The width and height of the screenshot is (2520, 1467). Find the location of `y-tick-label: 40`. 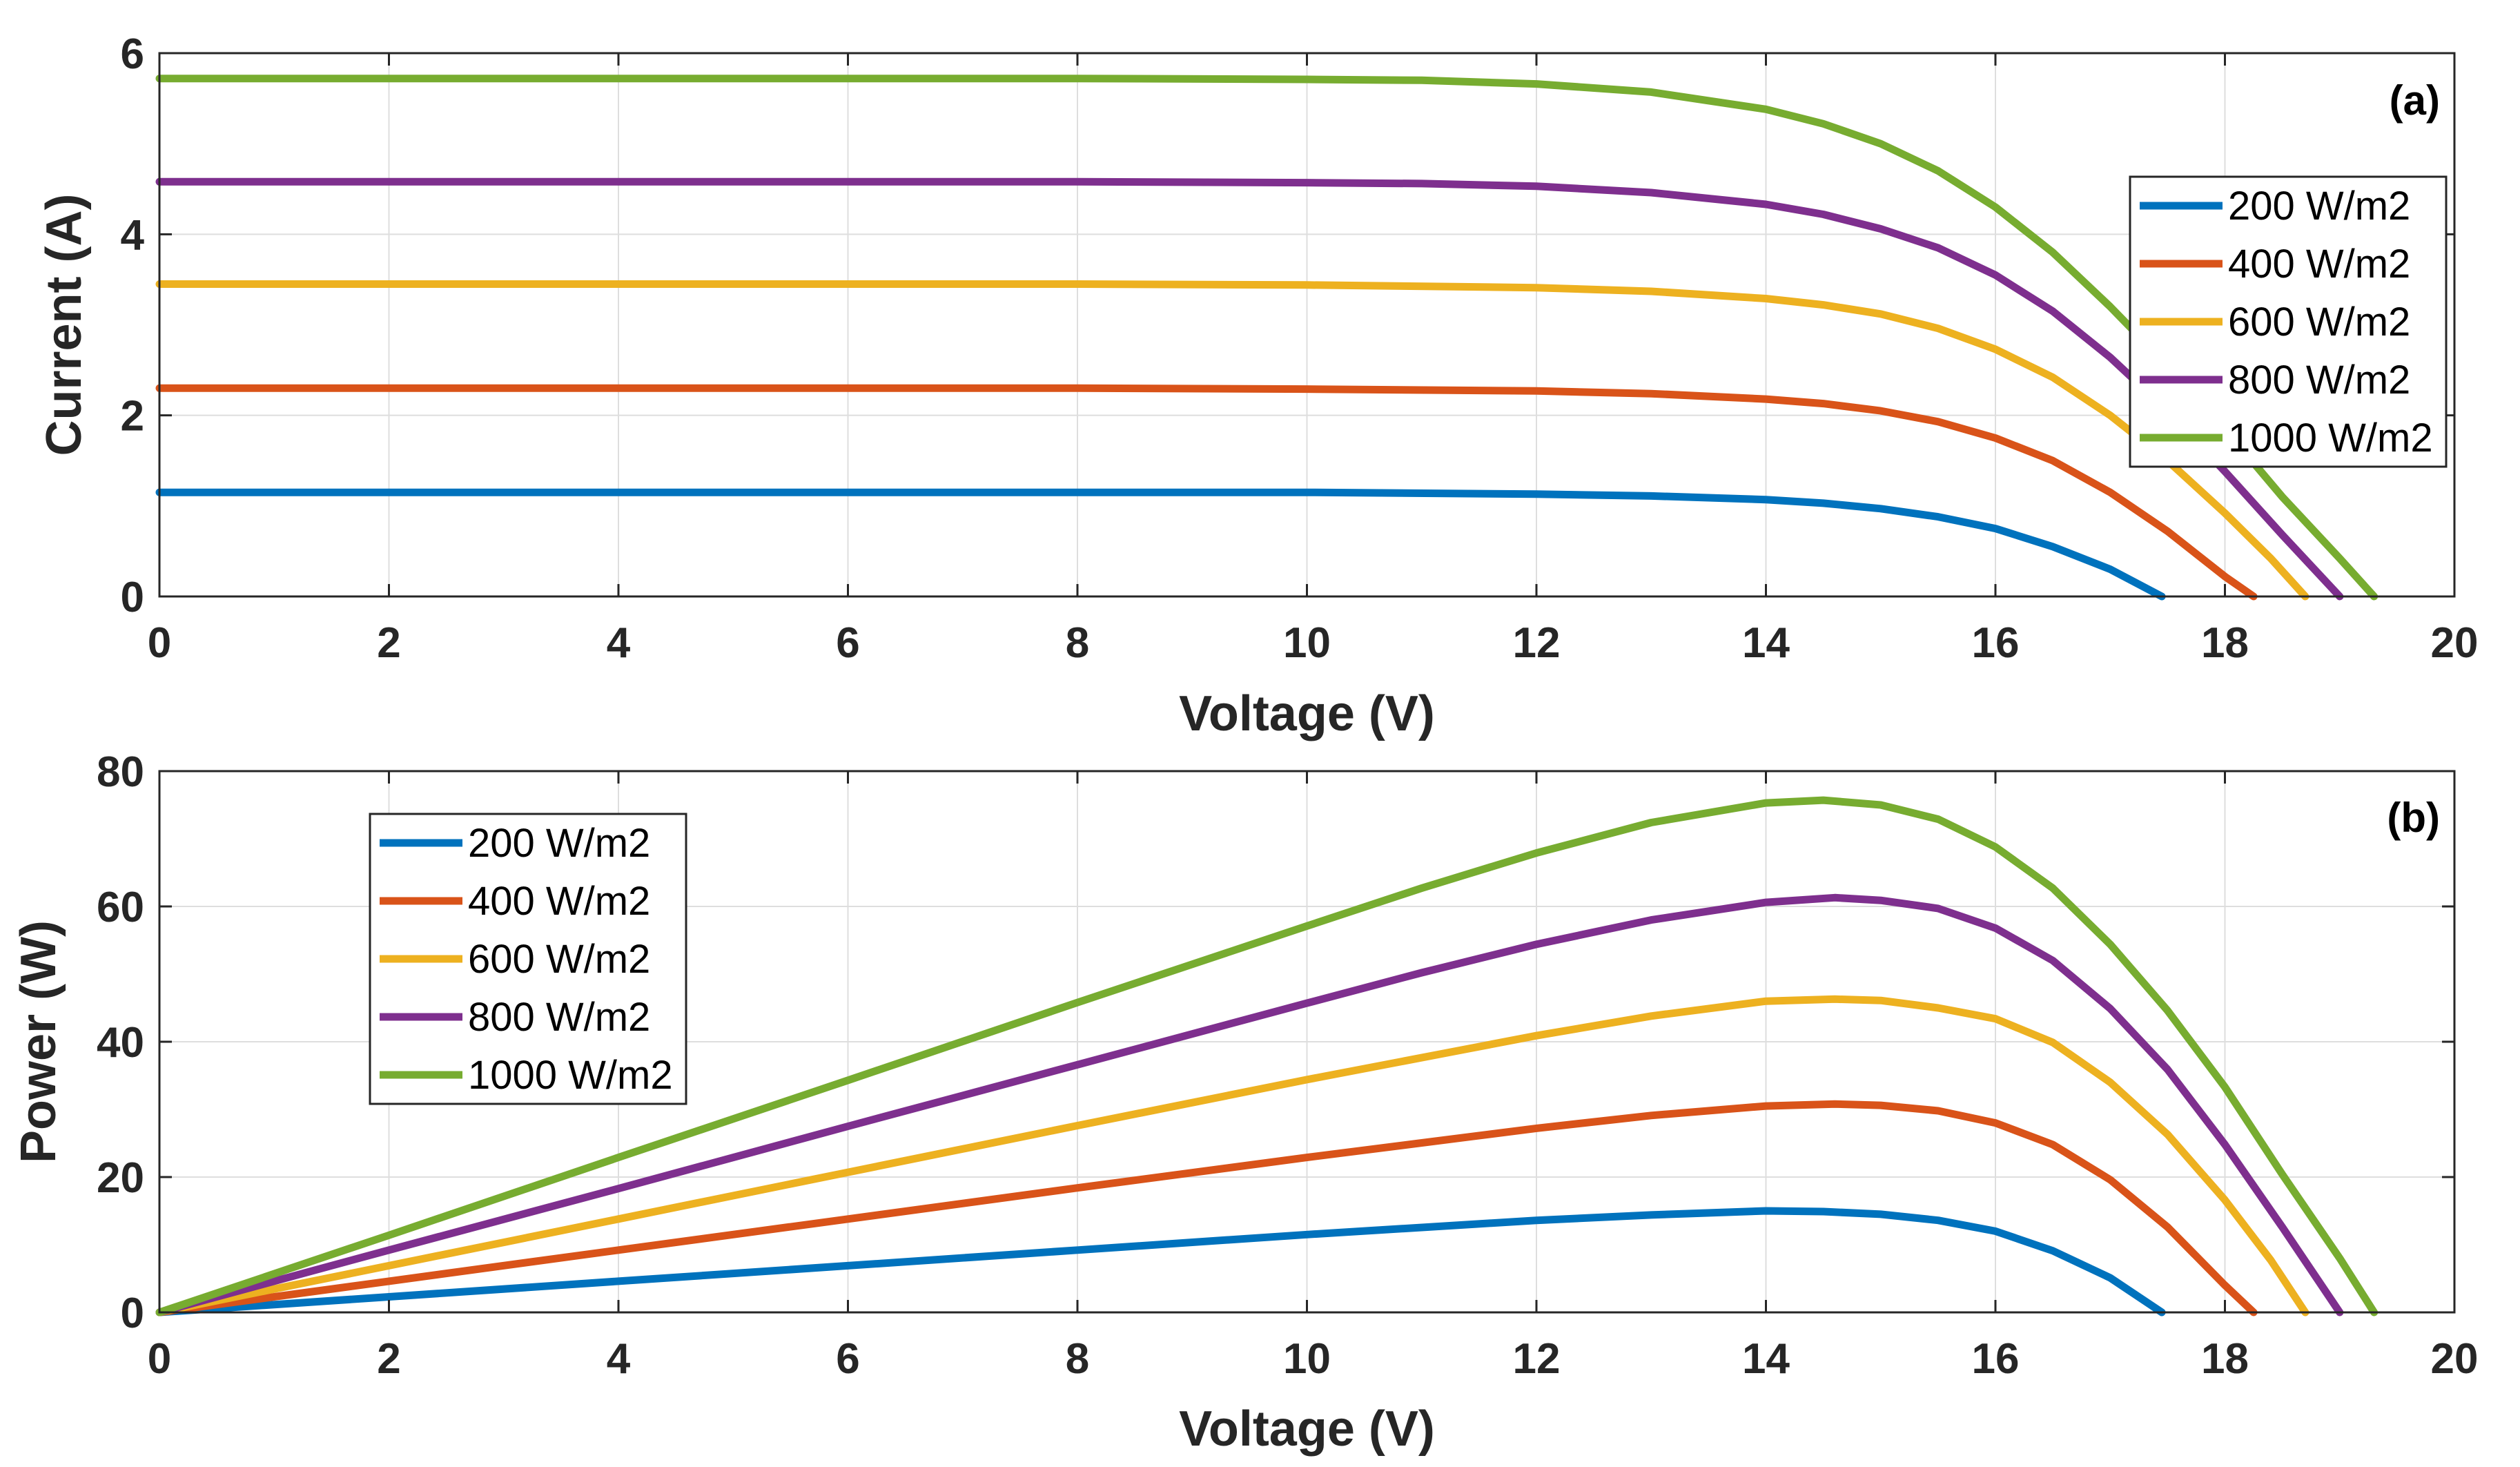

y-tick-label: 40 is located at coordinates (120, 1043).